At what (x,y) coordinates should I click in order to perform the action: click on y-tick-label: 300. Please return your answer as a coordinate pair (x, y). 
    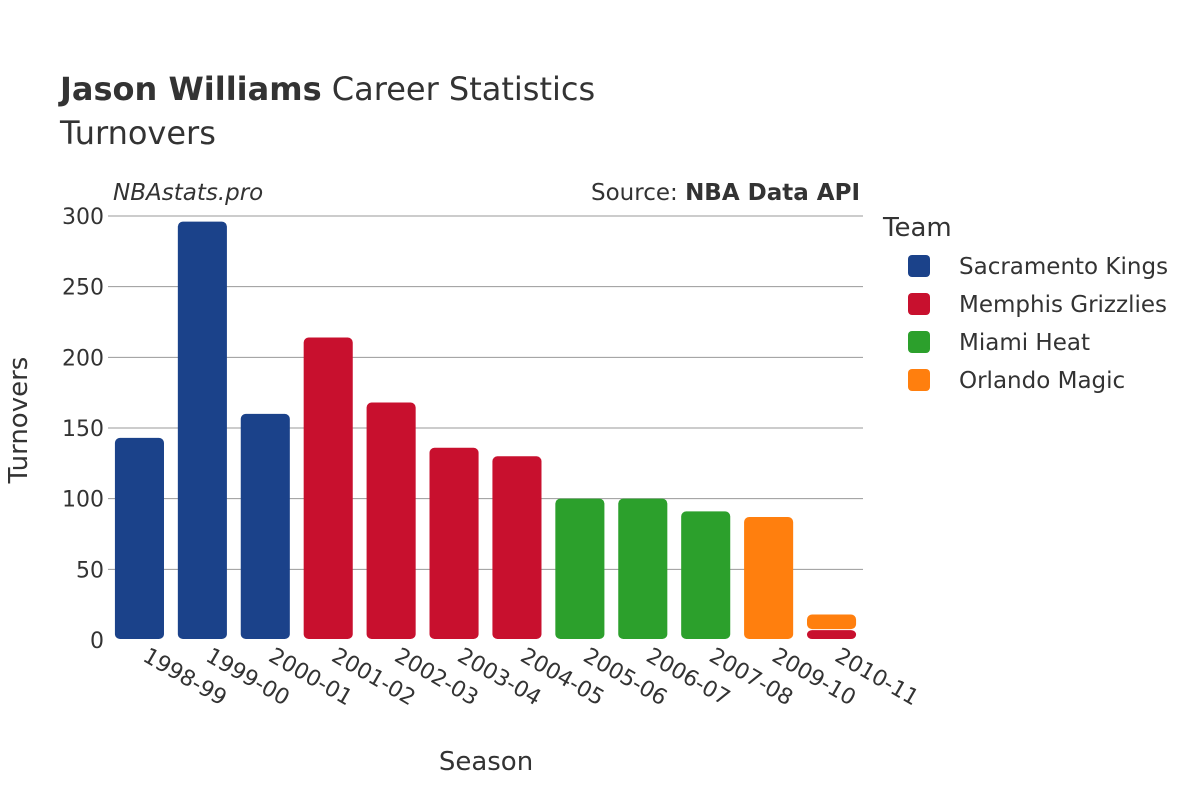
    Looking at the image, I should click on (83, 217).